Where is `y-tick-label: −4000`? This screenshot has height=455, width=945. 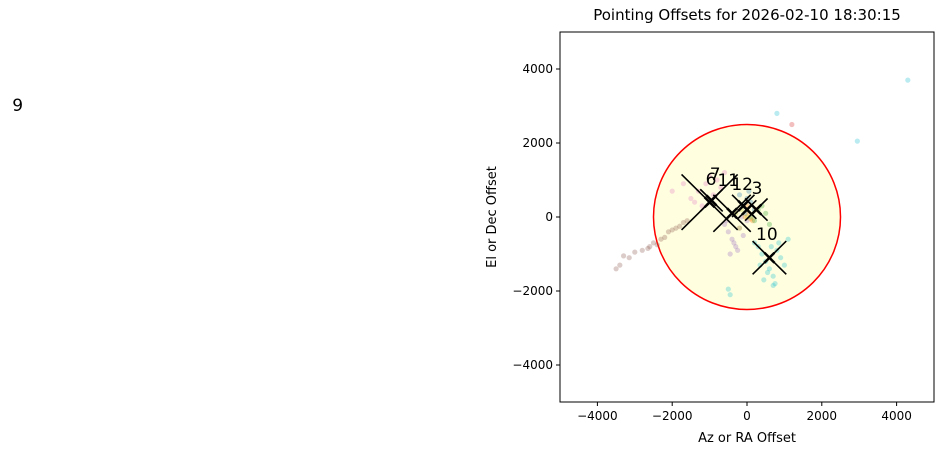
y-tick-label: −4000 is located at coordinates (532, 365).